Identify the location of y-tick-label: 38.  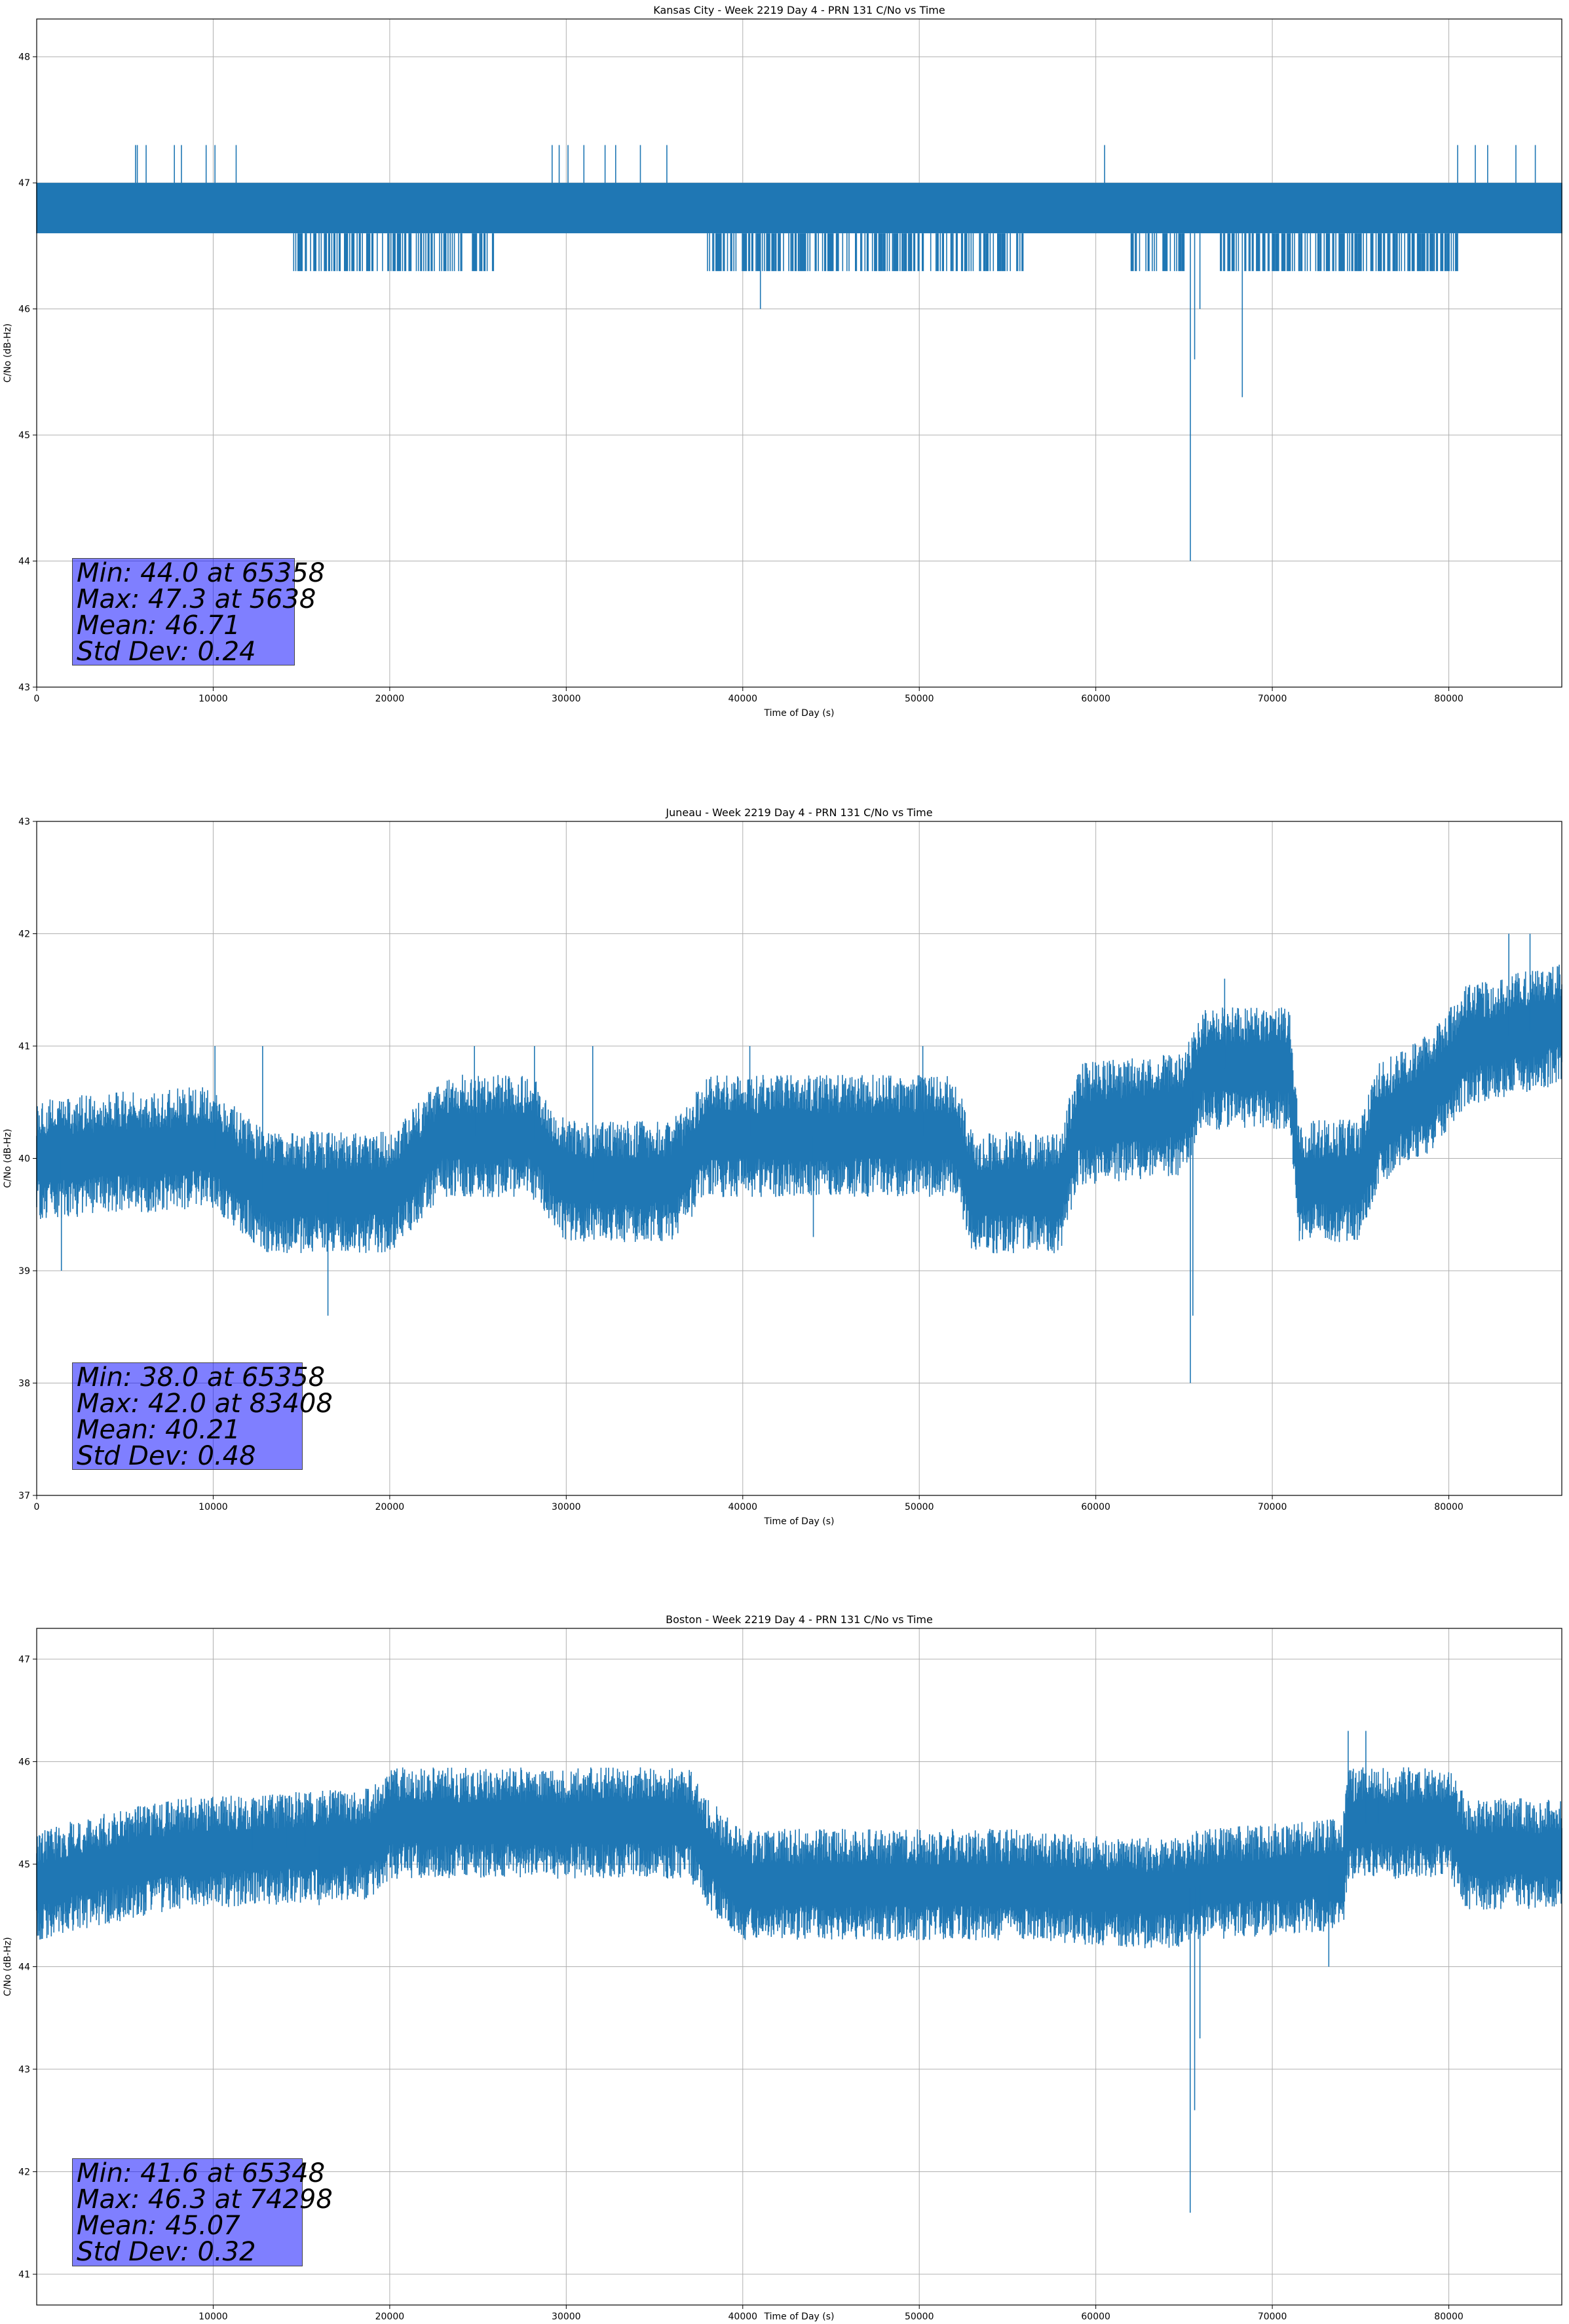
(24, 1384).